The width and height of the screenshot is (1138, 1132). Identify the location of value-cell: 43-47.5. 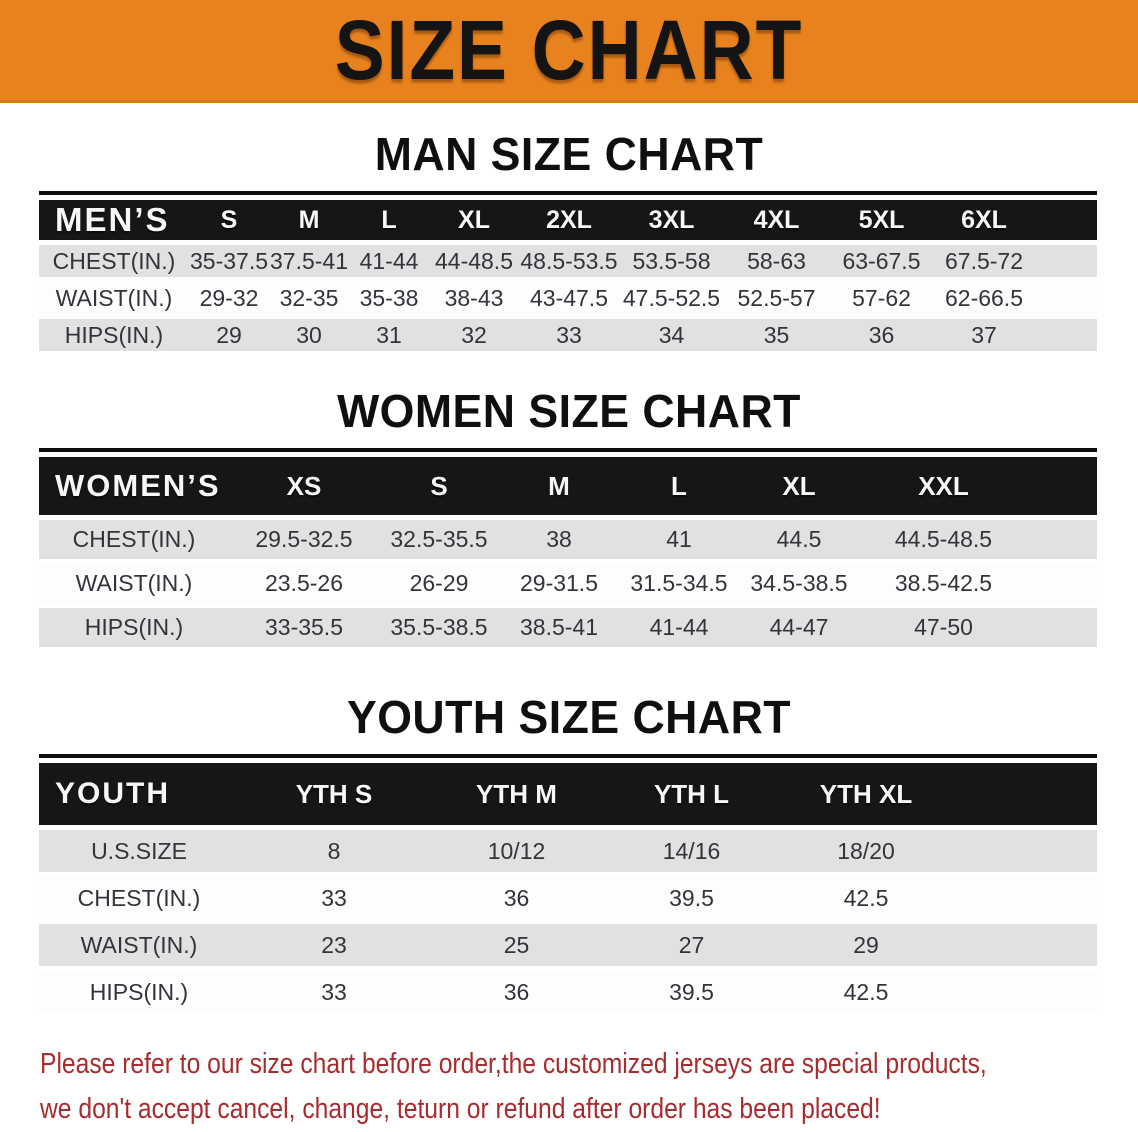
(569, 298).